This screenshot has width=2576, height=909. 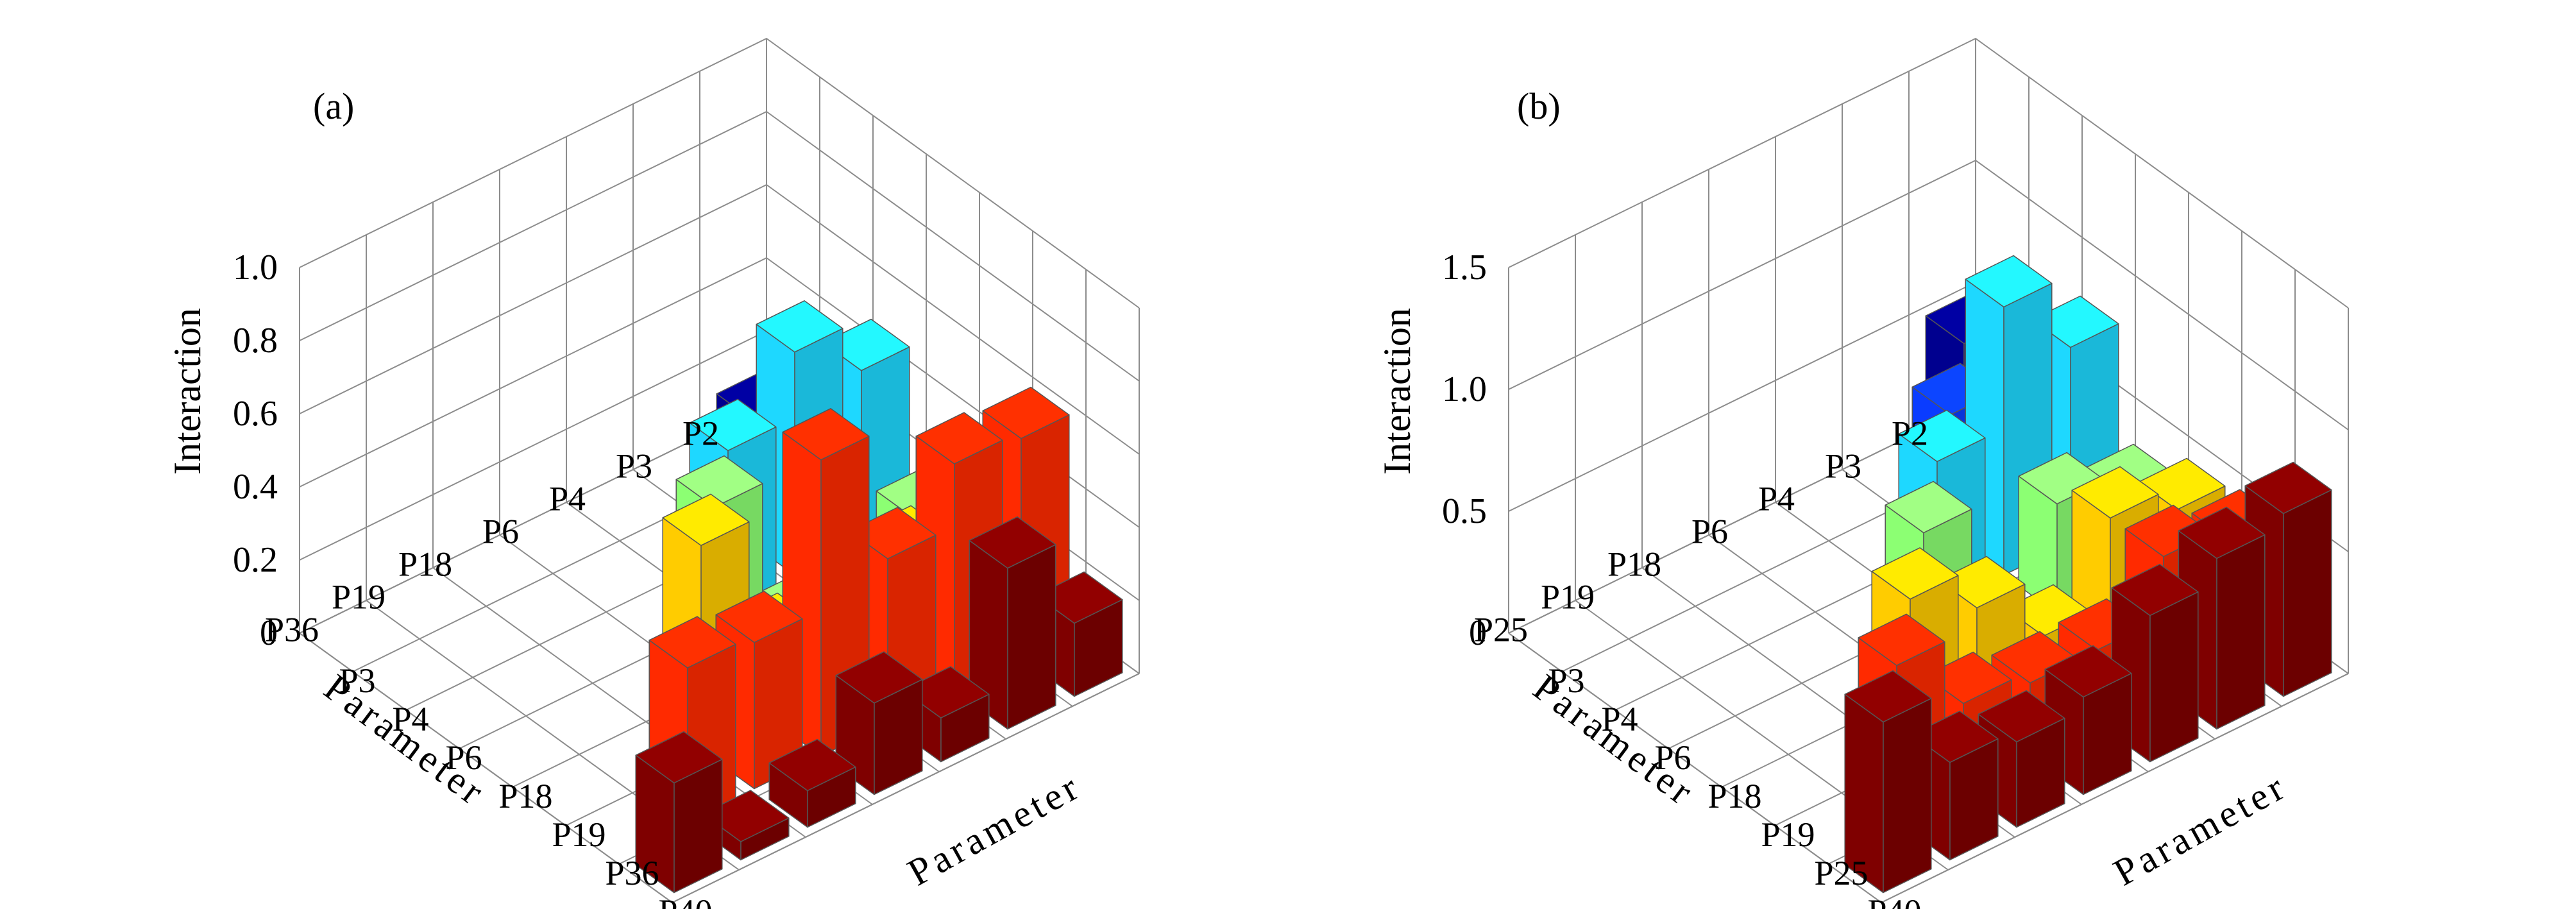 I want to click on y-categories-a: P2 P3 P4 P6 P18 P19 P36, so click(x=492, y=531).